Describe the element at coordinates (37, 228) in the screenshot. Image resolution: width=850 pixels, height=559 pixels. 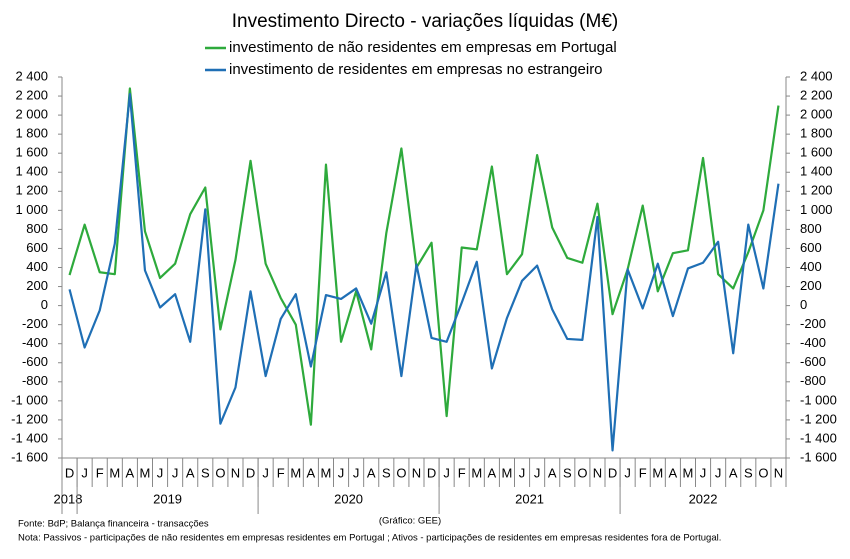
I see `y-tick-label: 800` at that location.